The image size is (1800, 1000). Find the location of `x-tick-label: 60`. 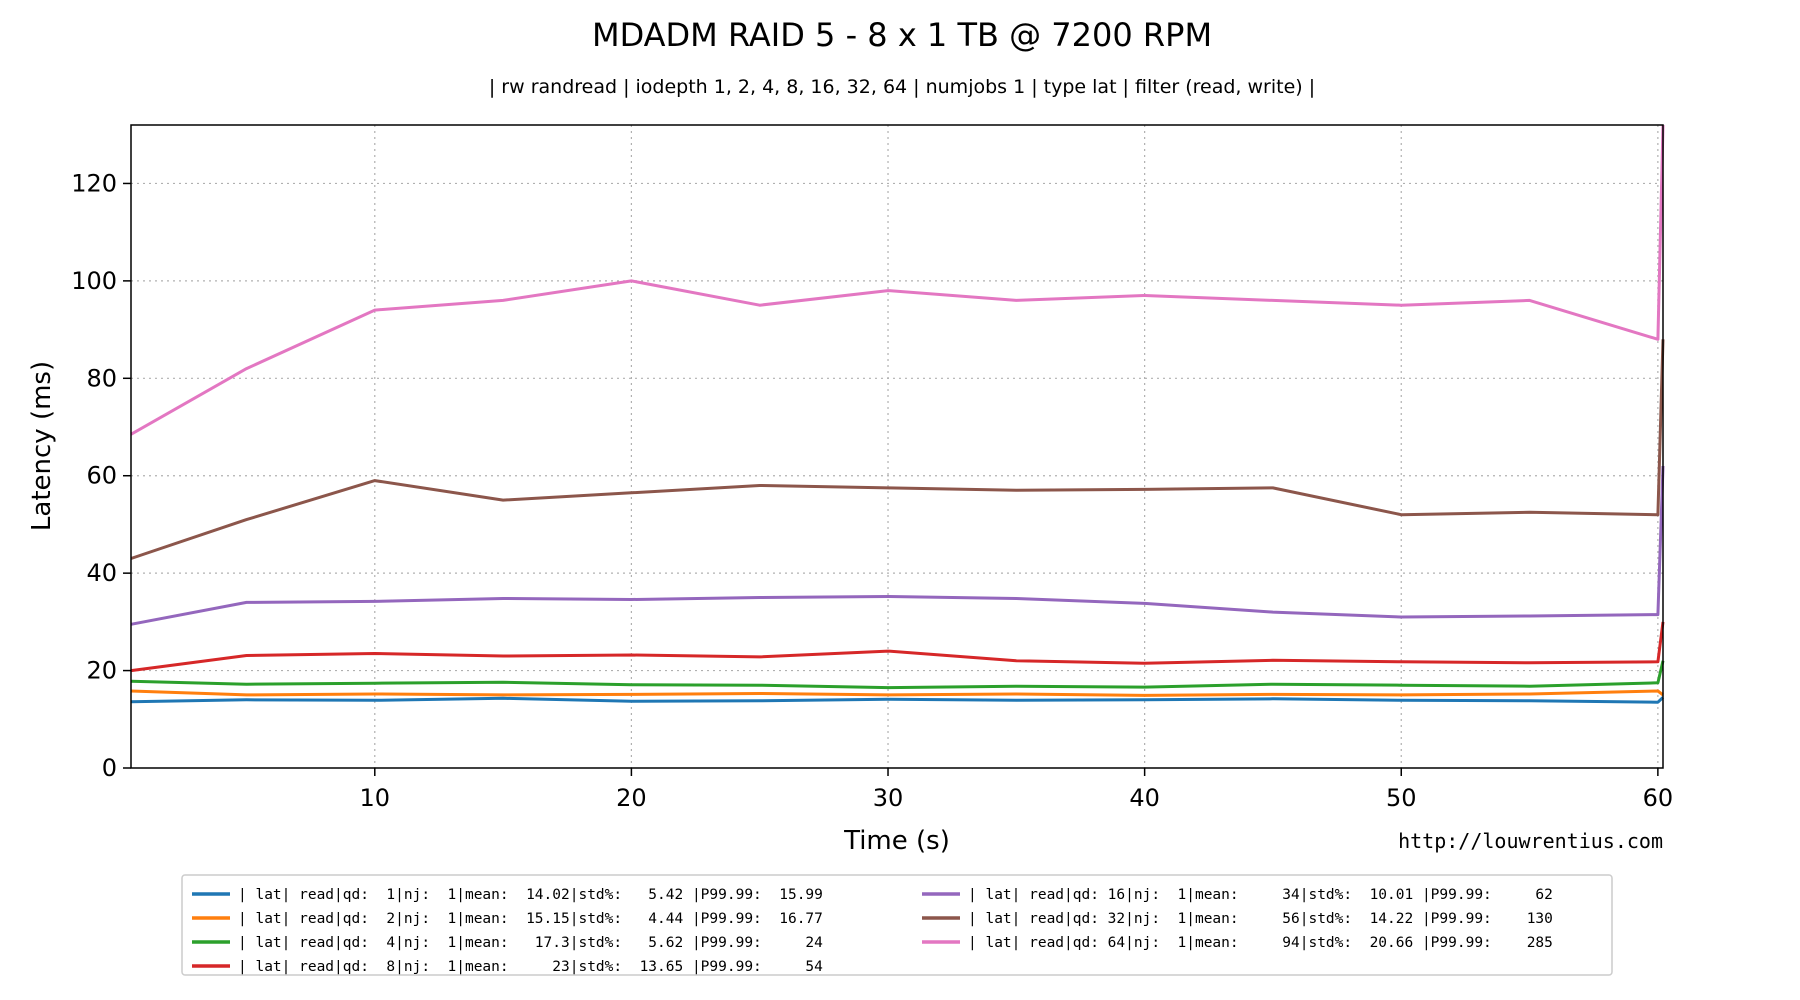

x-tick-label: 60 is located at coordinates (1658, 798).